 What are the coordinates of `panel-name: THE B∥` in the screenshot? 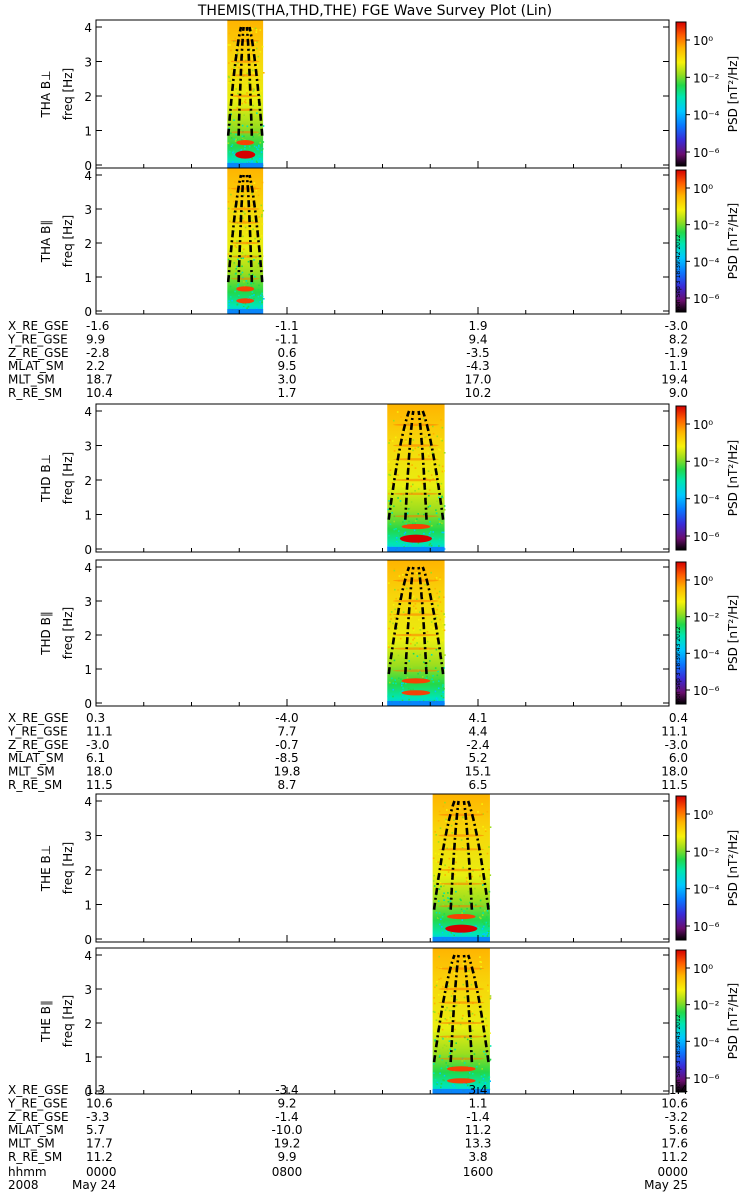 It's located at (46, 1021).